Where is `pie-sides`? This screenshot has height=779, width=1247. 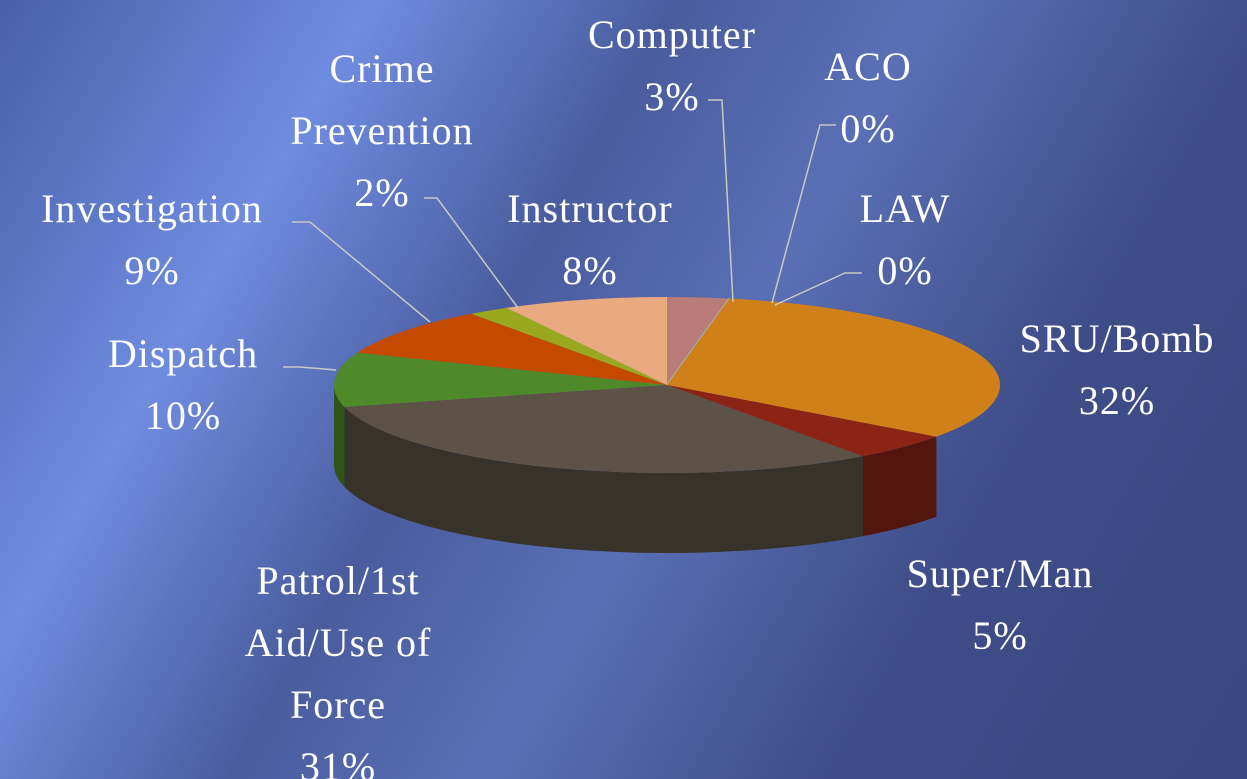 pie-sides is located at coordinates (635, 469).